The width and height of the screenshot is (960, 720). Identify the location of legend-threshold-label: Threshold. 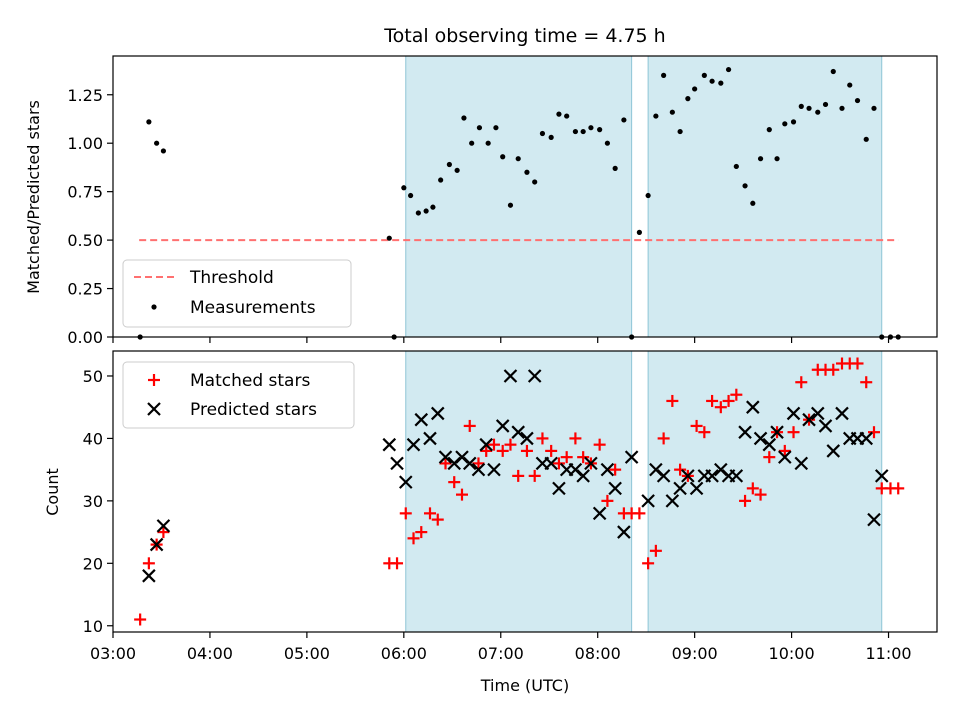
(231, 278).